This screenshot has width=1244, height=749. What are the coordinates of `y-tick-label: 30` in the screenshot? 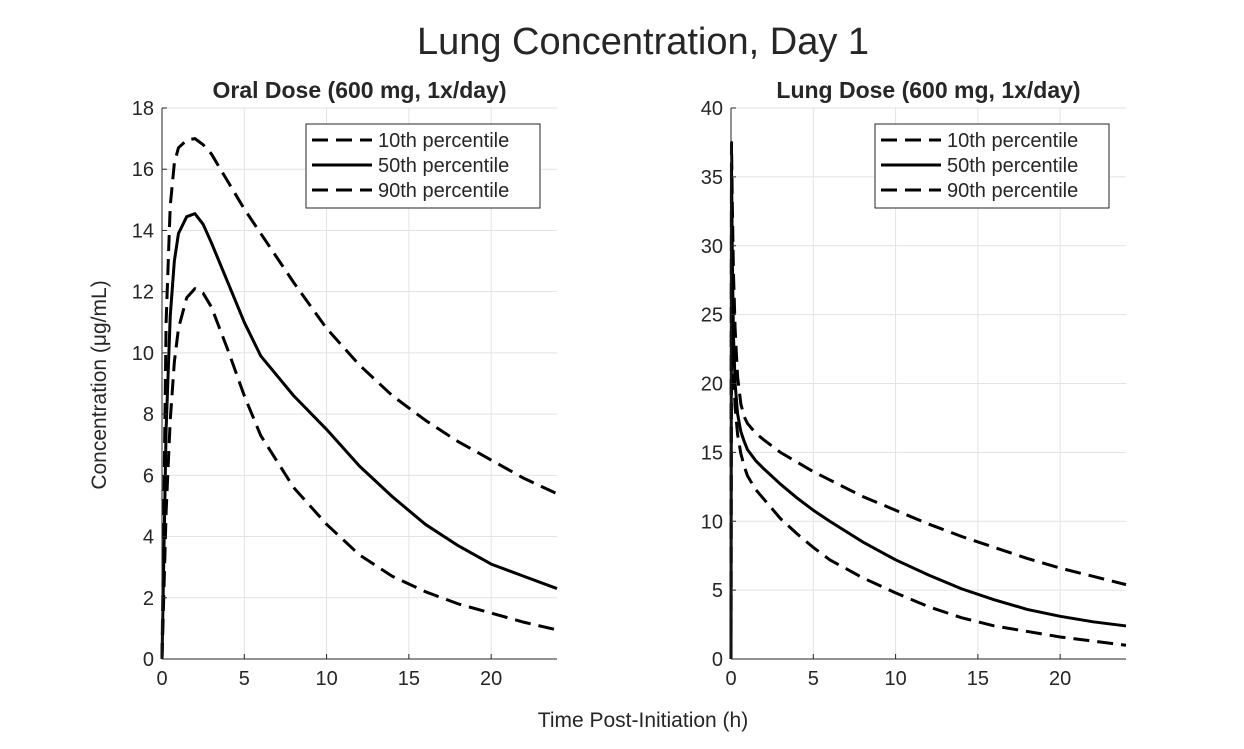 It's located at (712, 247).